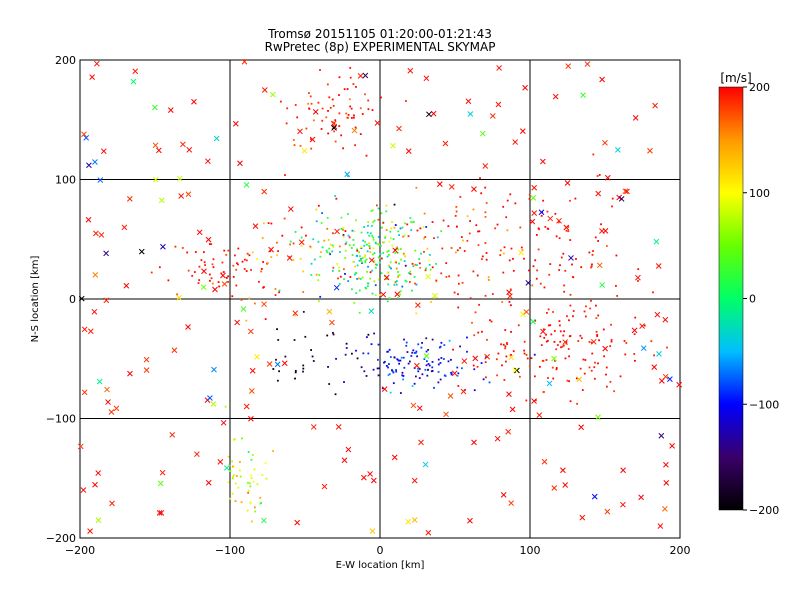 The width and height of the screenshot is (800, 600). I want to click on x-tick-label: −100, so click(230, 550).